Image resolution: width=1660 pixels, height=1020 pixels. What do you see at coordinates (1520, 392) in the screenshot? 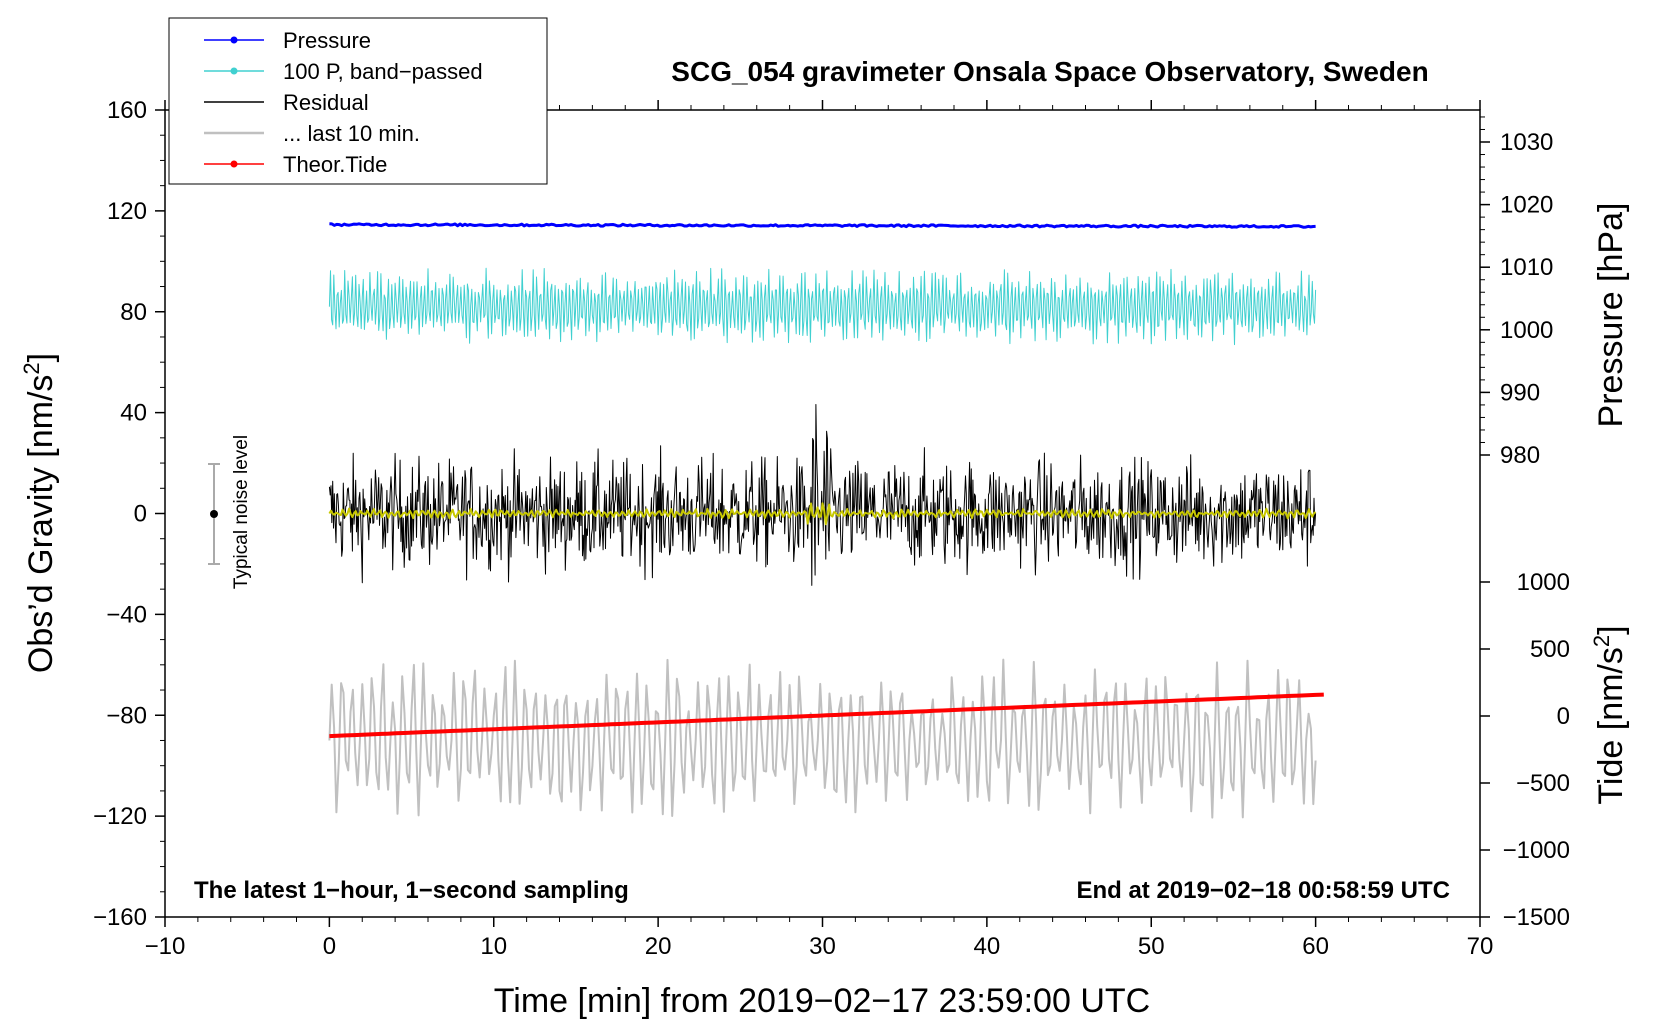
I see `pressure-tick-label: 990` at bounding box center [1520, 392].